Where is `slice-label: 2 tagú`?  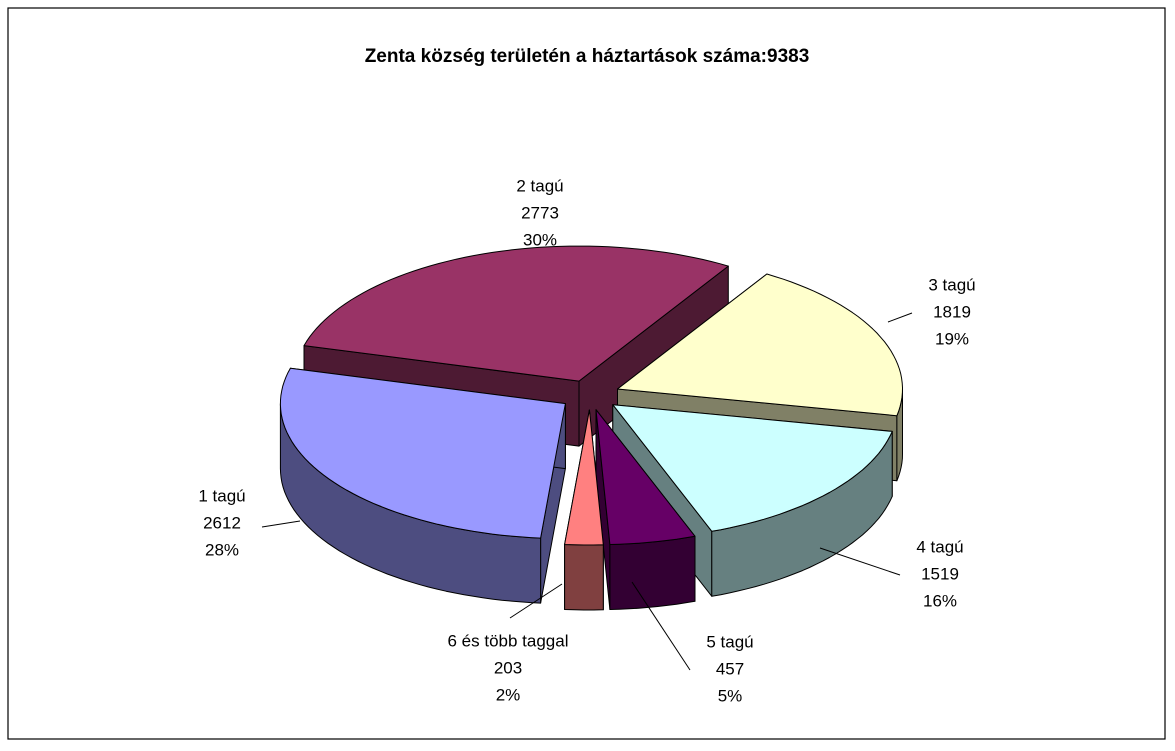
slice-label: 2 tagú is located at coordinates (539, 185).